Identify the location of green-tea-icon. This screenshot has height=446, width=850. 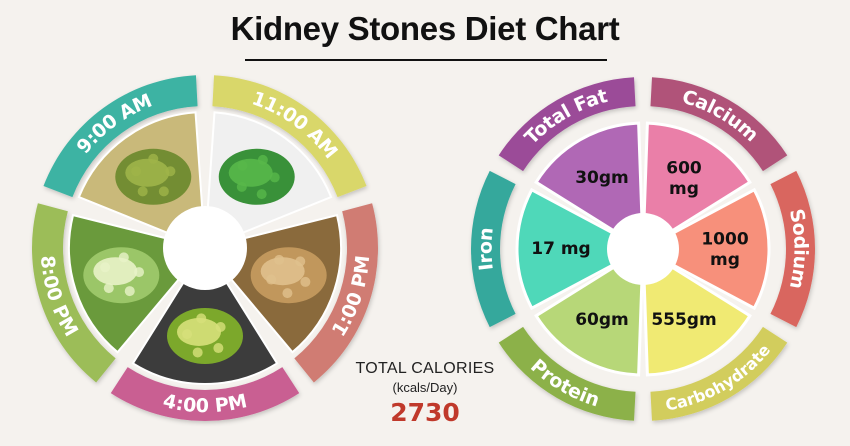
(205, 315).